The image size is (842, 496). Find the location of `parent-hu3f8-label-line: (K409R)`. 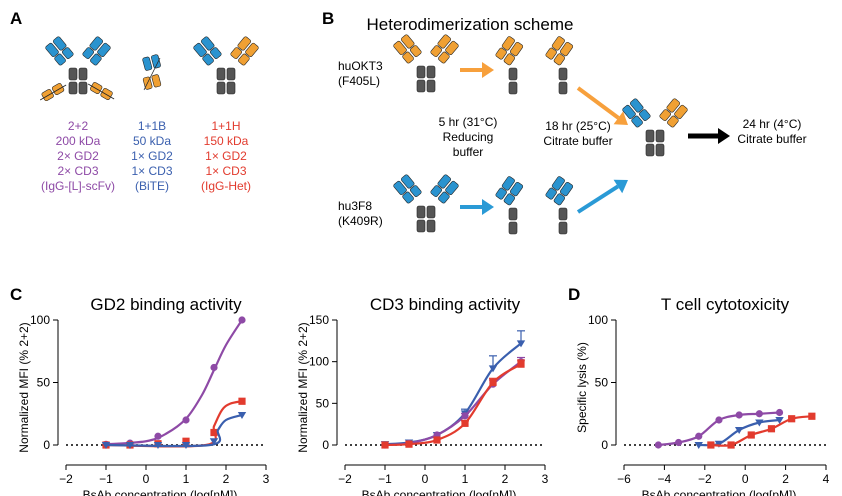

parent-hu3f8-label-line: (K409R) is located at coordinates (360, 221).